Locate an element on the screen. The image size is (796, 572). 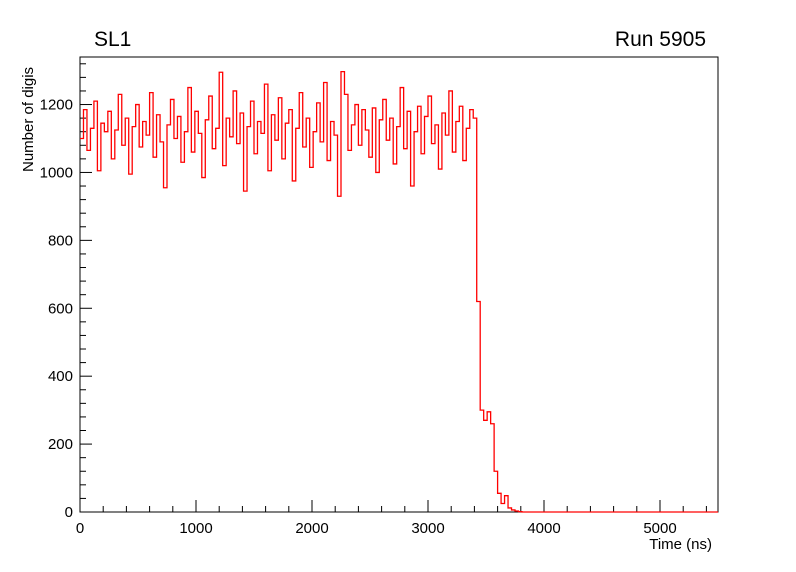
x-tick-label: 4000 is located at coordinates (543, 528).